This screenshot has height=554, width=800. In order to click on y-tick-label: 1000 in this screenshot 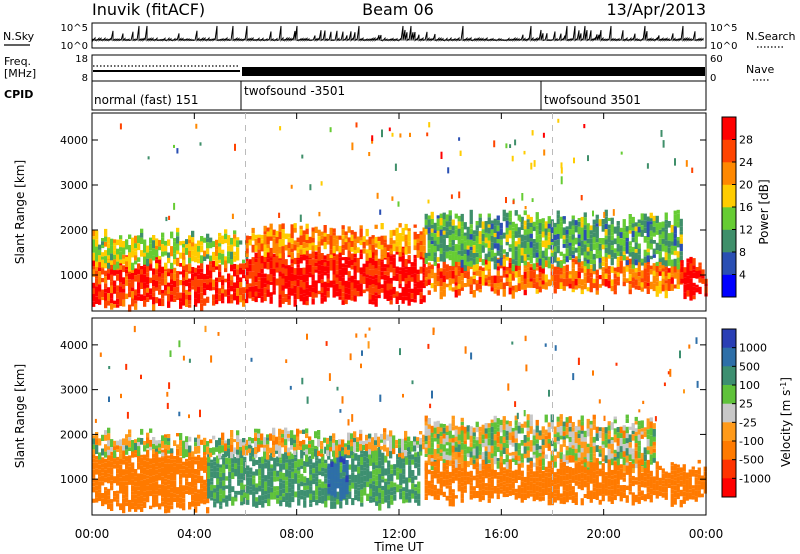, I will do `click(74, 275)`.